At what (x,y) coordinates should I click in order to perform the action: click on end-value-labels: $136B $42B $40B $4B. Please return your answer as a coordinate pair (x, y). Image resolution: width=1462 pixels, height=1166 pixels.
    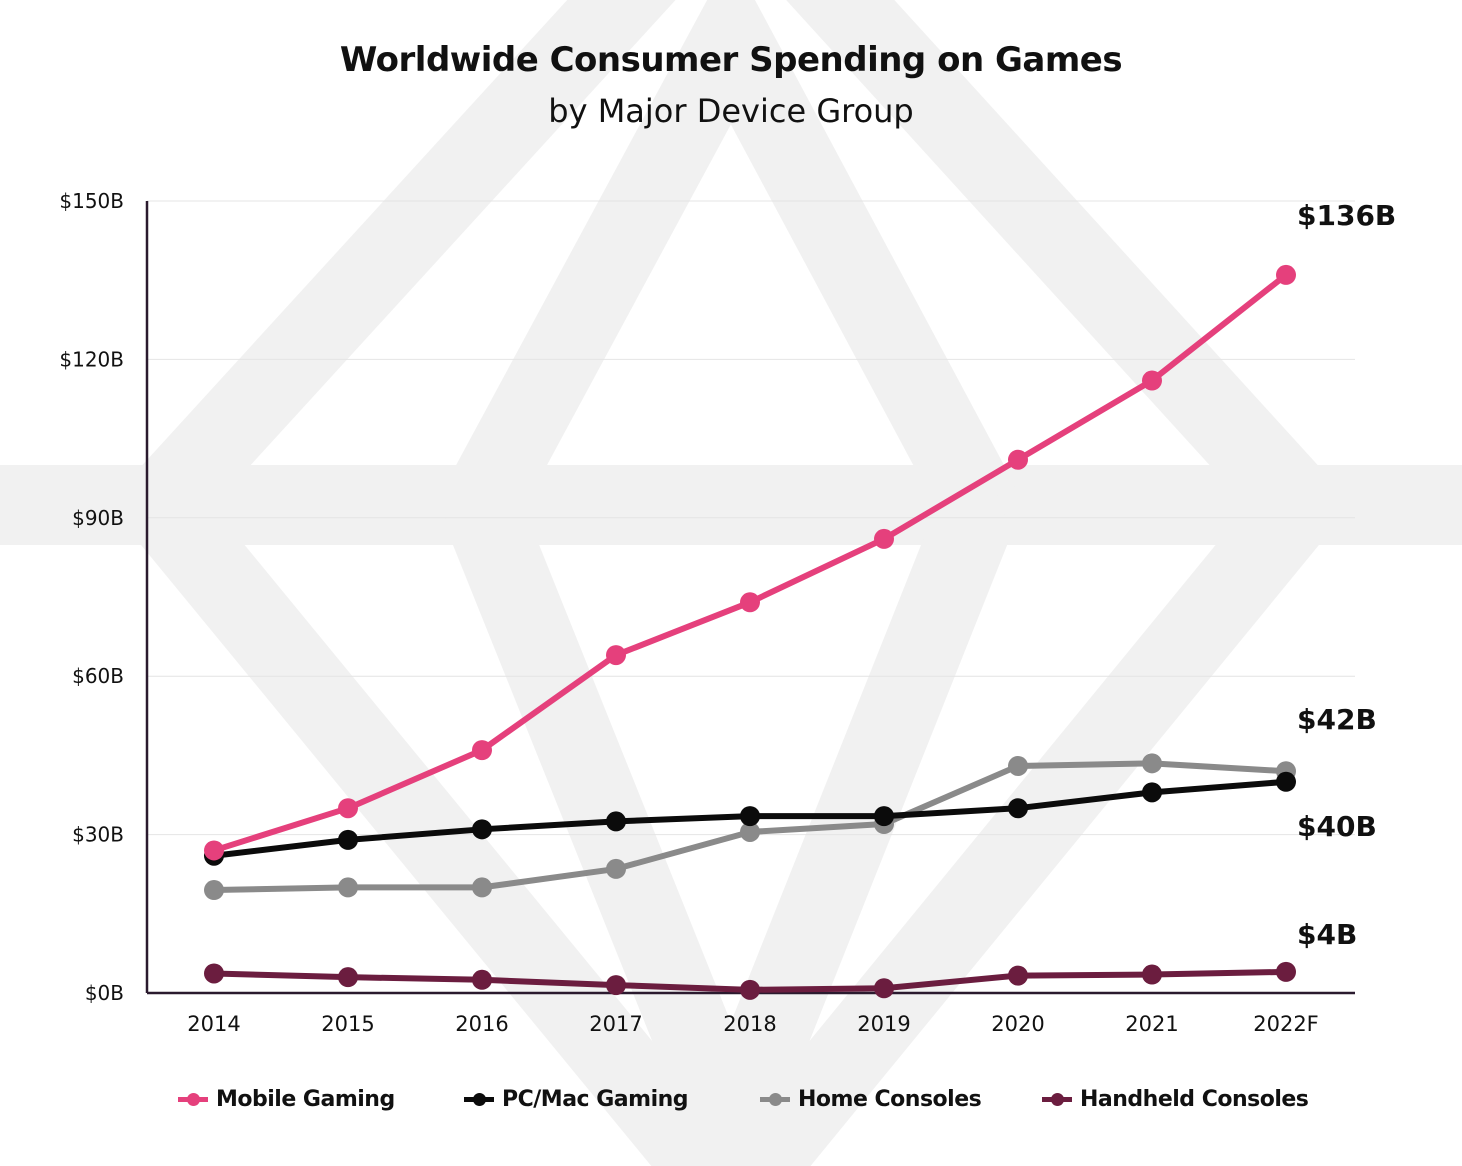
    Looking at the image, I should click on (1346, 575).